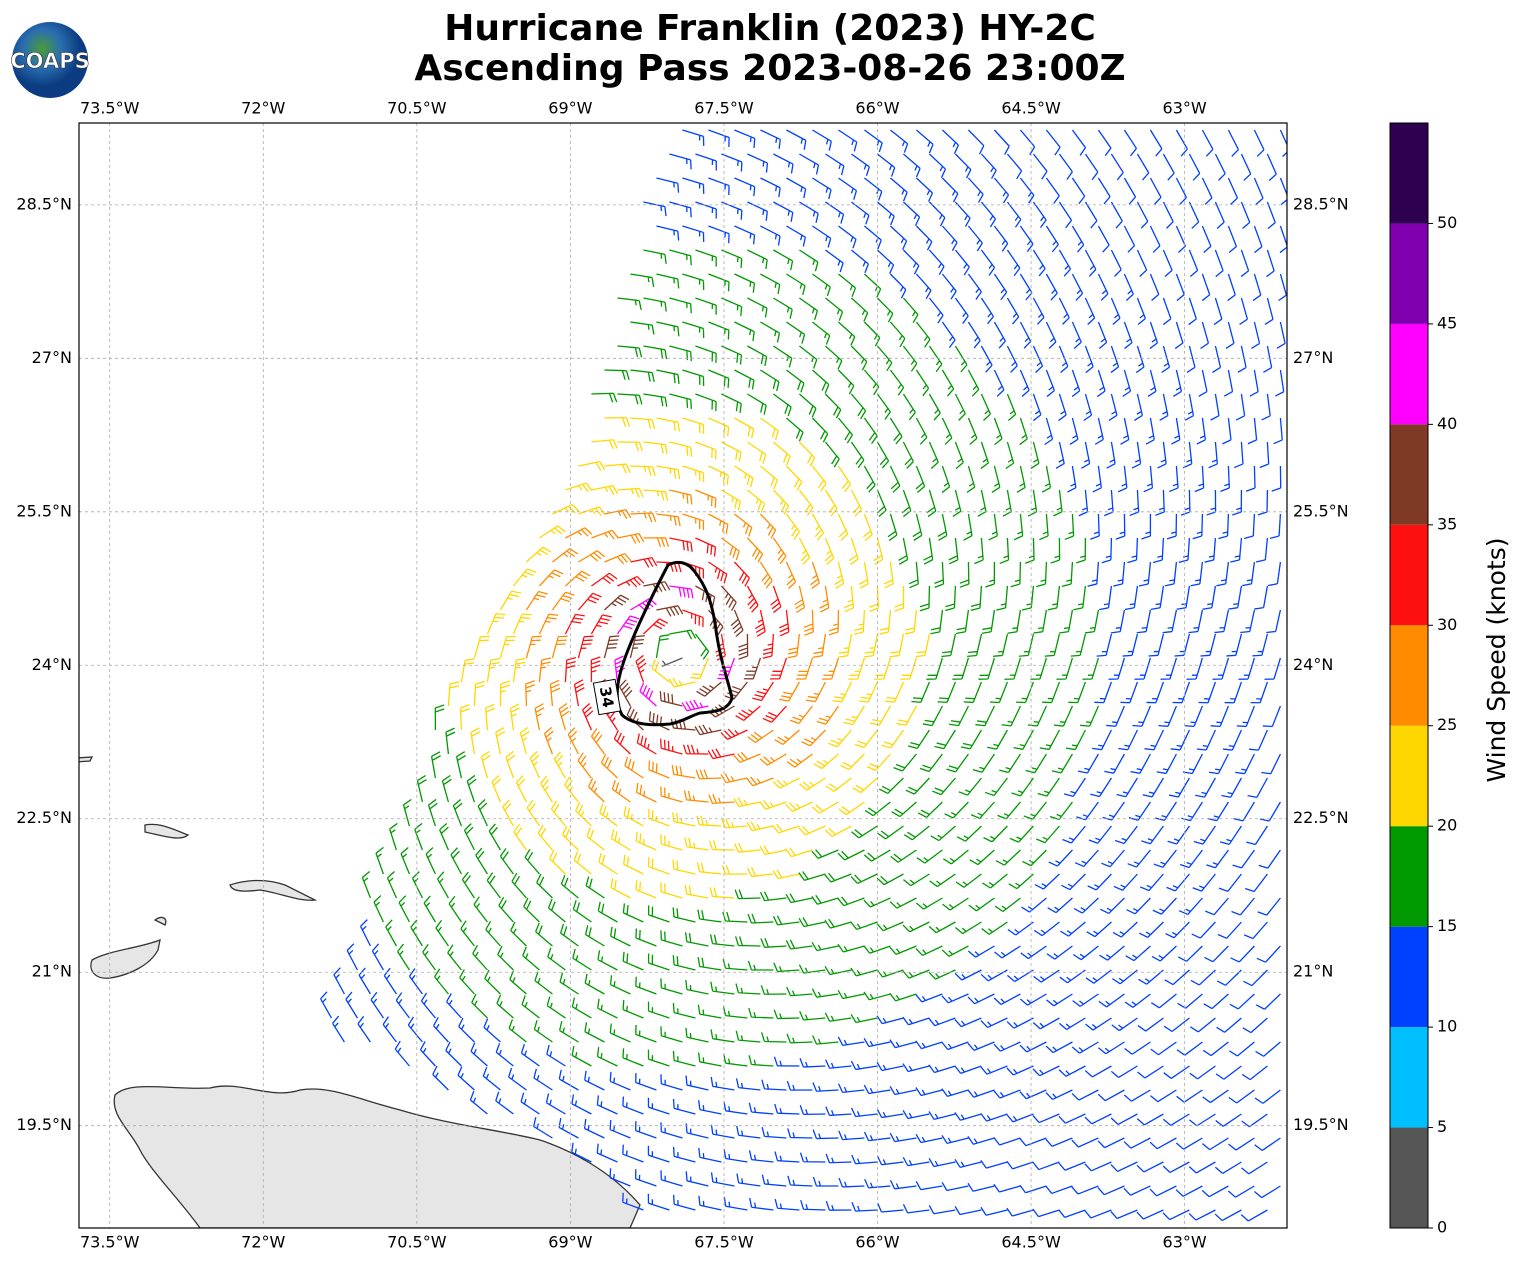 This screenshot has width=1526, height=1264. Describe the element at coordinates (44, 817) in the screenshot. I see `y-tick-label: 22.5°N` at that location.